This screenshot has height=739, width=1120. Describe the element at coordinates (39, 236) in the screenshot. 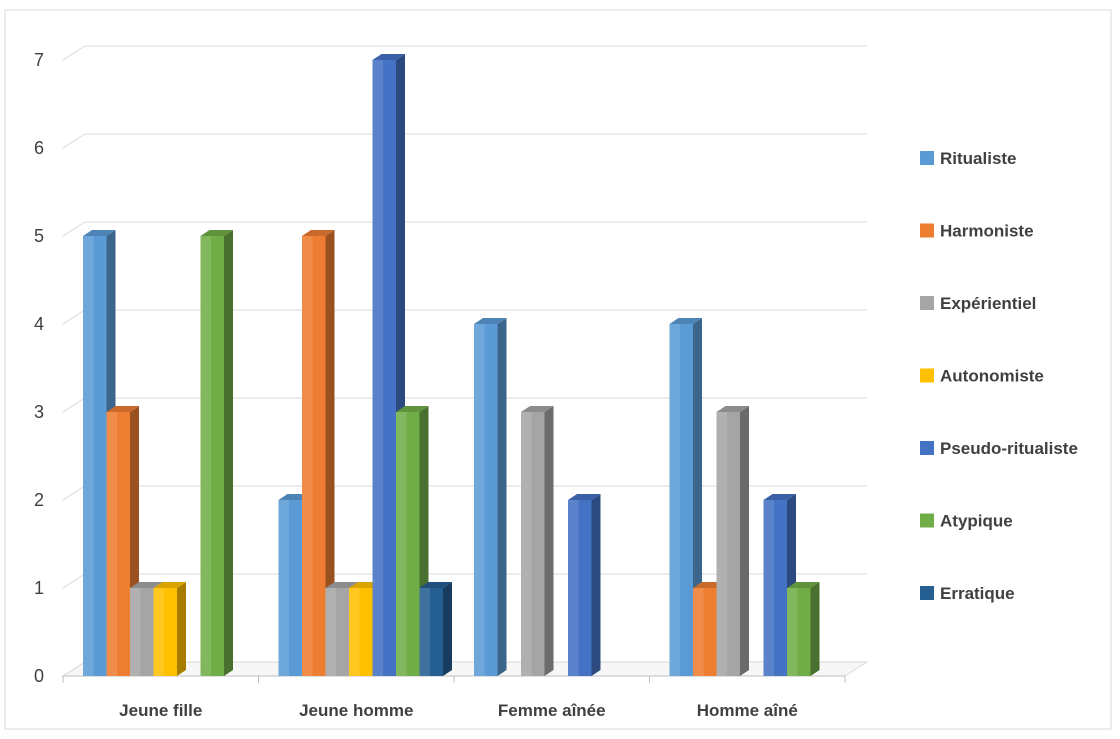

I see `y-tick-label: 5` at that location.